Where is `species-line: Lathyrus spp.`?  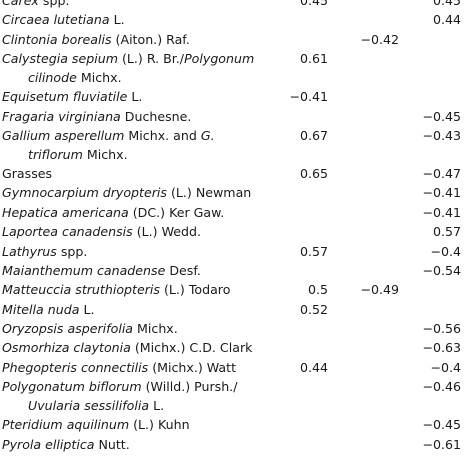 species-line: Lathyrus spp. is located at coordinates (44, 251).